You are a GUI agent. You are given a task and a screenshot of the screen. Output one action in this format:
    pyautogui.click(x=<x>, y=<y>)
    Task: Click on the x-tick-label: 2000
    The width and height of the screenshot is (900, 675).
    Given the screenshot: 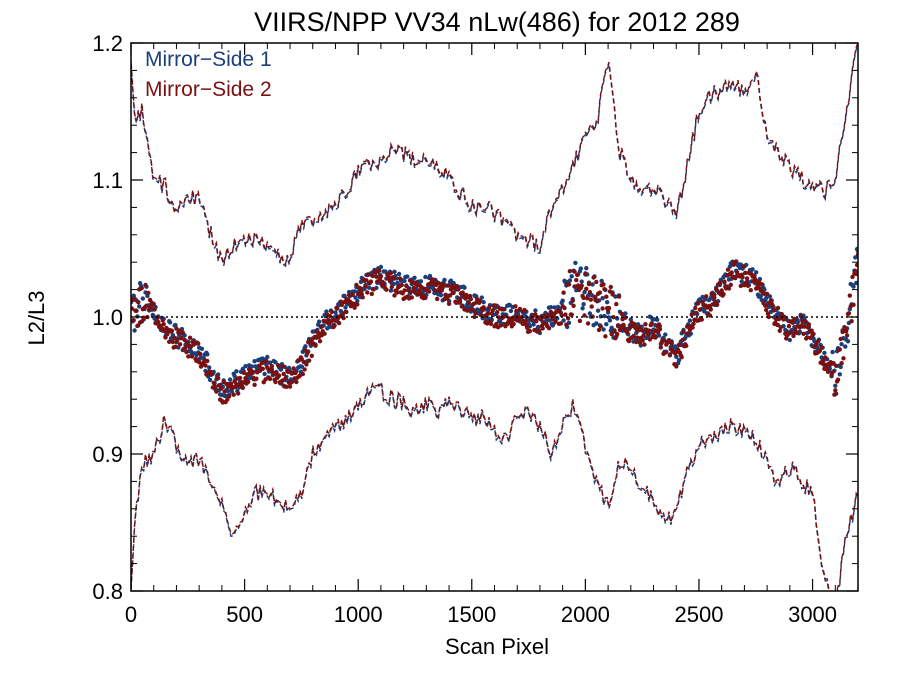 What is the action you would take?
    pyautogui.click(x=585, y=614)
    